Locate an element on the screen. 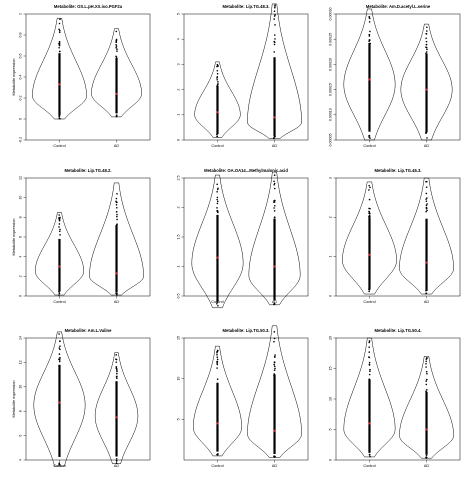 This screenshot has width=471, height=486. y-tick-label: 0.00020 is located at coordinates (331, 64).